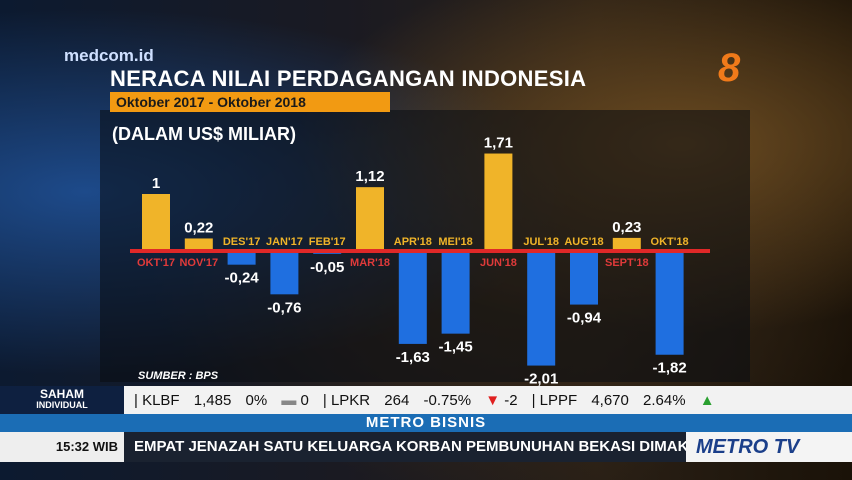 The image size is (852, 480). What do you see at coordinates (284, 307) in the screenshot?
I see `value-label: -0,76` at bounding box center [284, 307].